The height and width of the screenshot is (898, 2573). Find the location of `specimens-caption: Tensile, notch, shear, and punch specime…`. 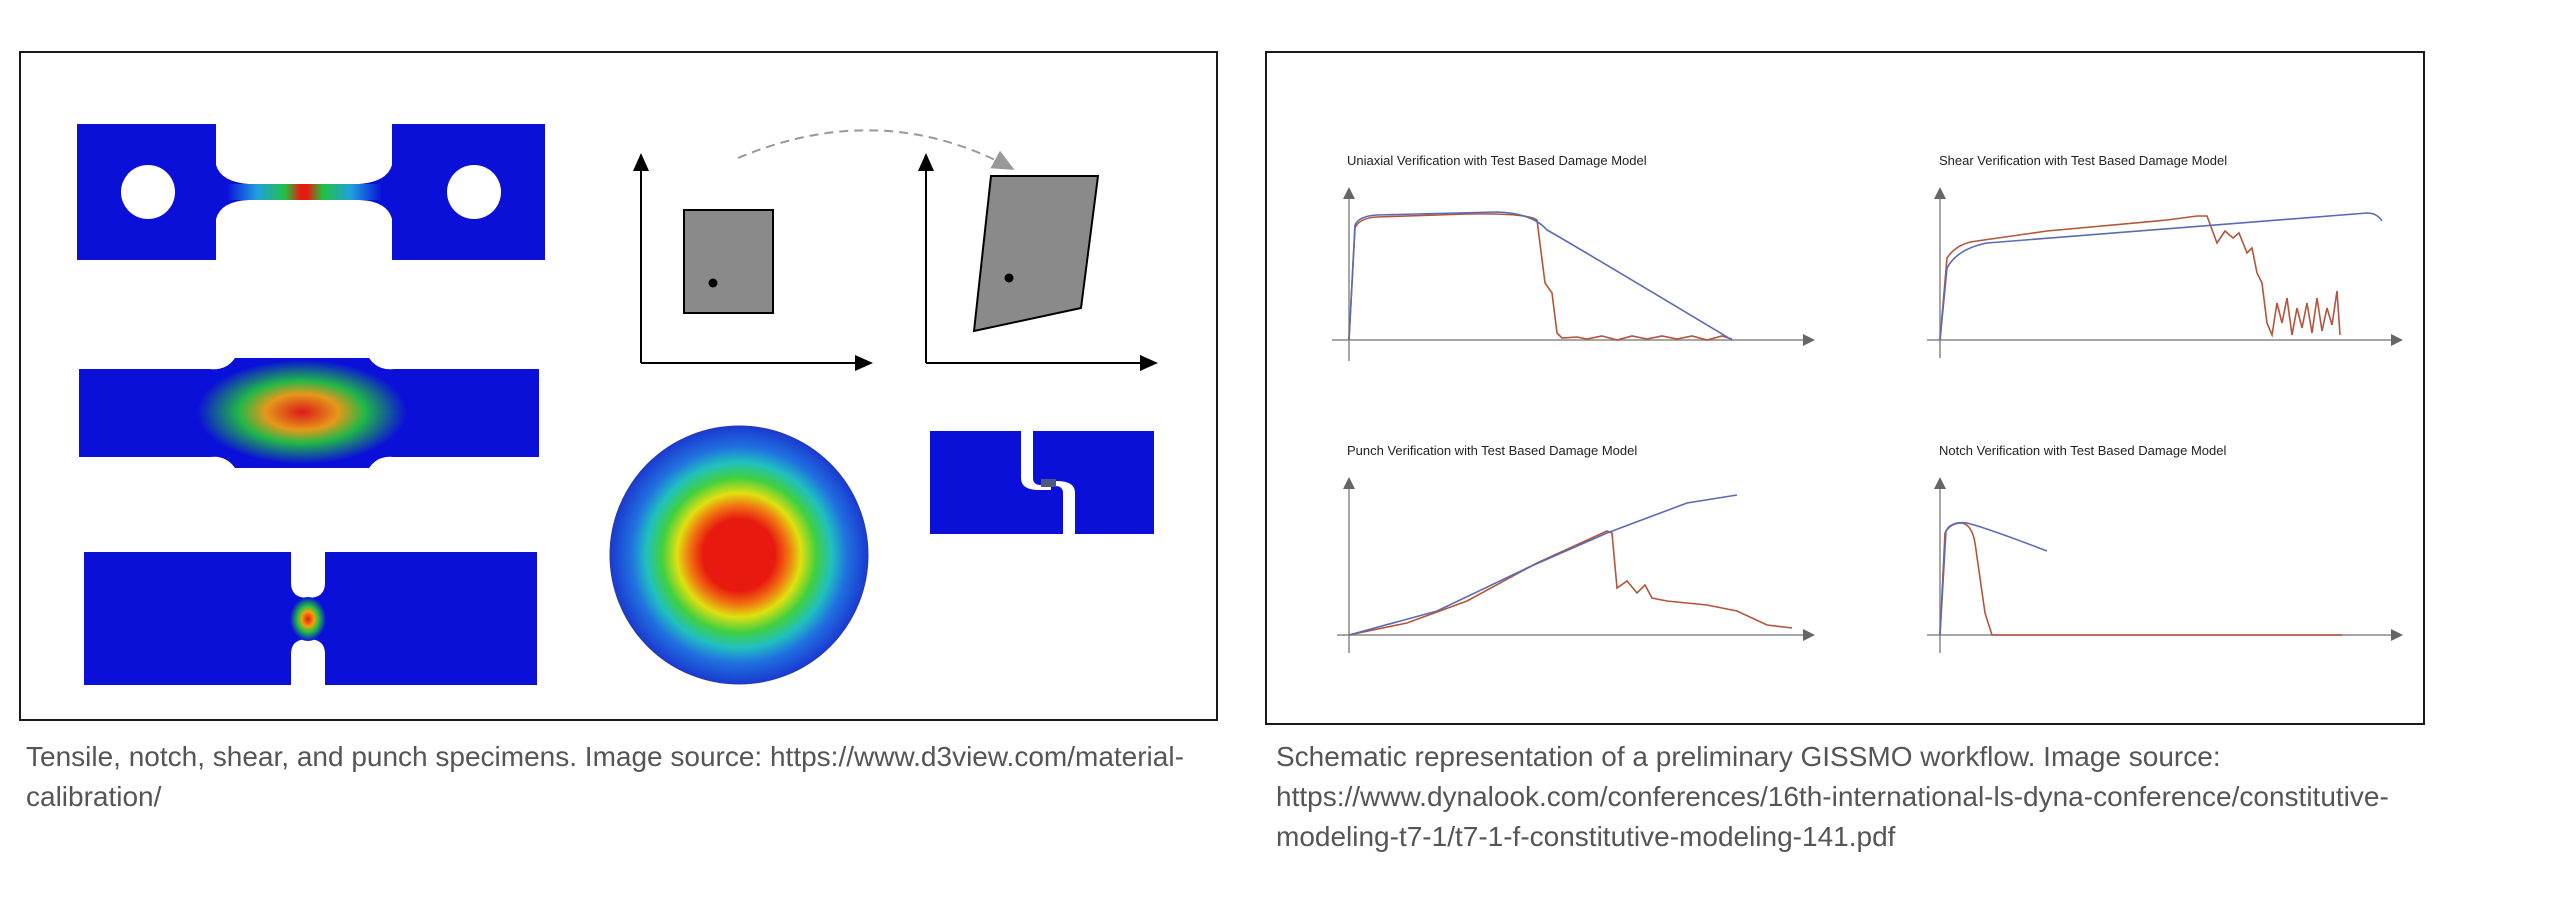

specimens-caption: Tensile, notch, shear, and punch specime… is located at coordinates (605, 776).